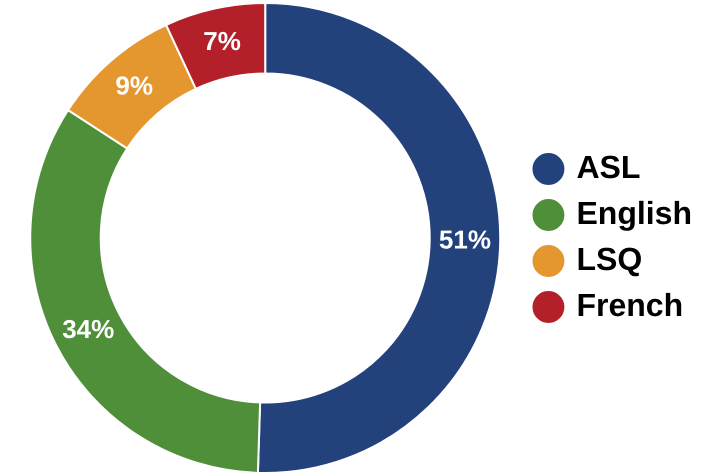  Describe the element at coordinates (634, 212) in the screenshot. I see `legend-label: English` at that location.